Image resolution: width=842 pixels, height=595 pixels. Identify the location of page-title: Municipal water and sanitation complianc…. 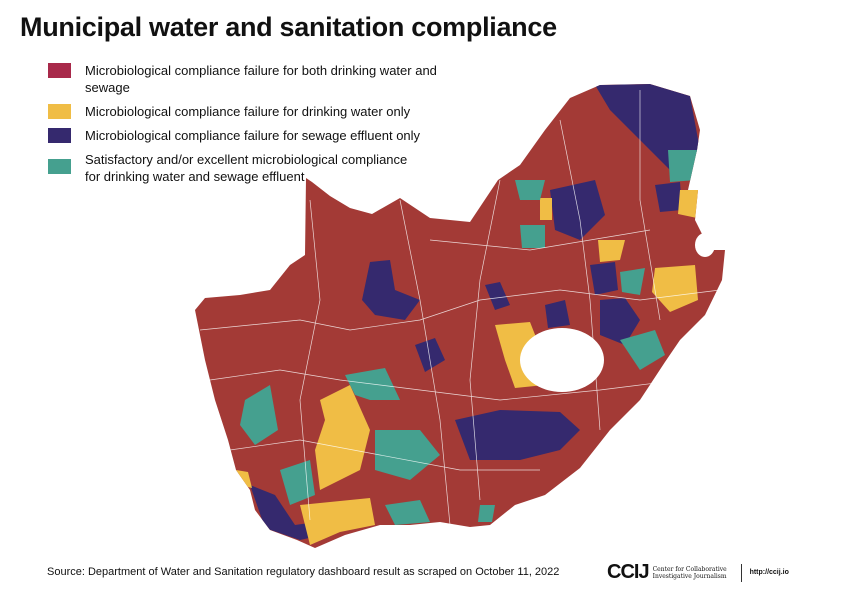
(288, 27).